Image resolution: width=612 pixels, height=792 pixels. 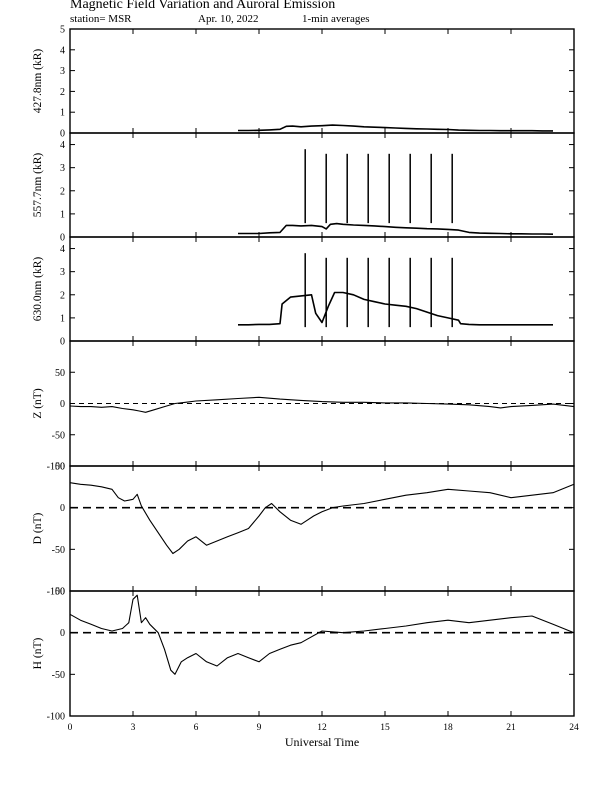 I want to click on y-axis-label: D (nT), so click(x=38, y=529).